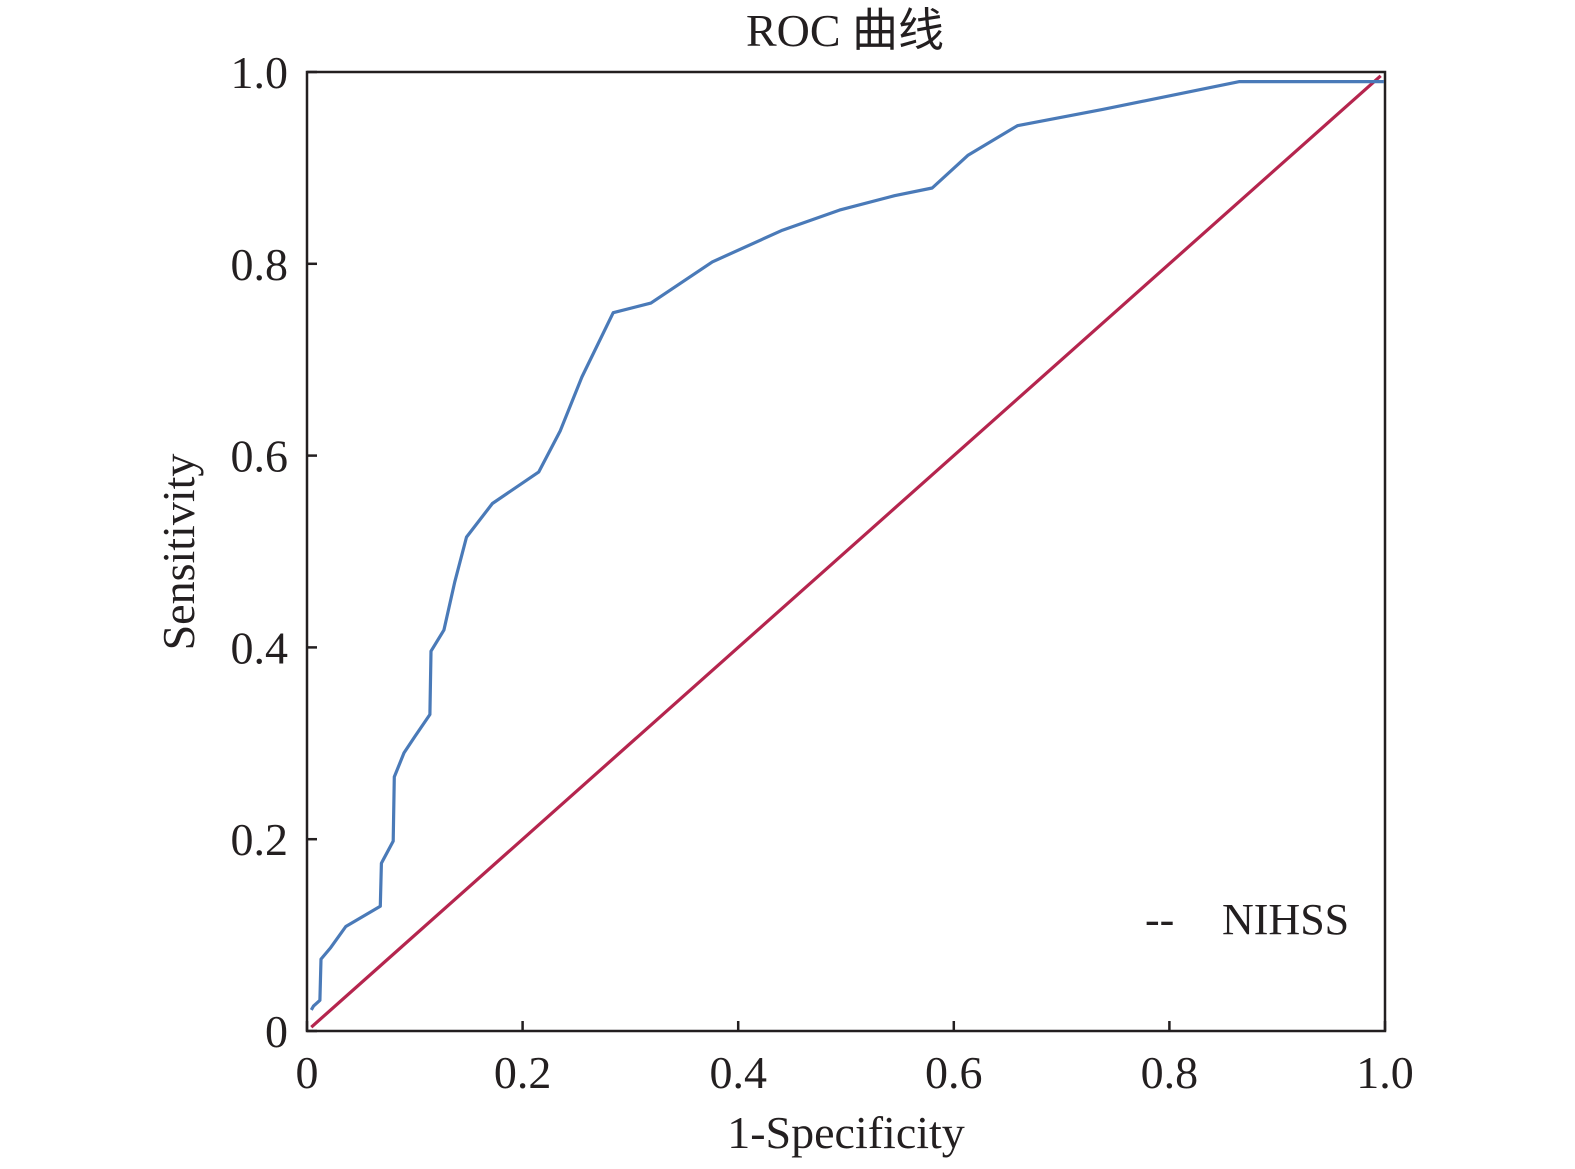 The width and height of the screenshot is (1575, 1169). Describe the element at coordinates (260, 647) in the screenshot. I see `y-tick-label: 0.4` at that location.